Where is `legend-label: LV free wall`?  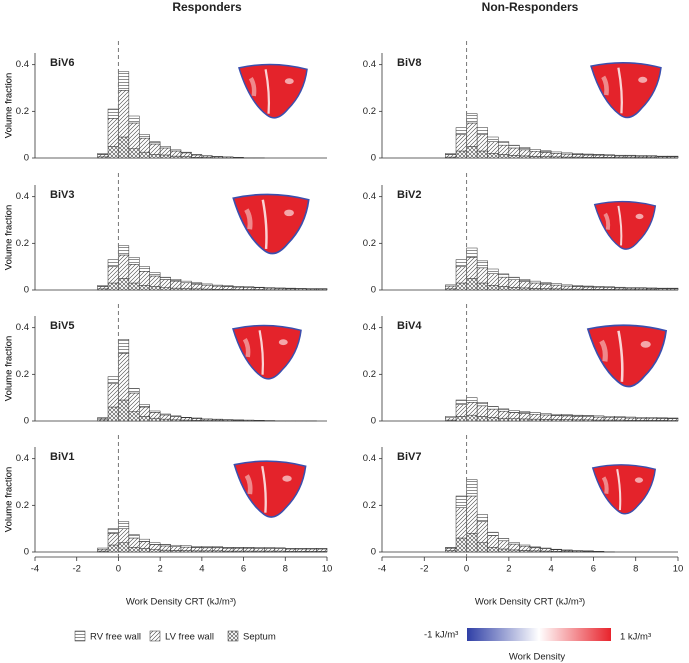 legend-label: LV free wall is located at coordinates (189, 637).